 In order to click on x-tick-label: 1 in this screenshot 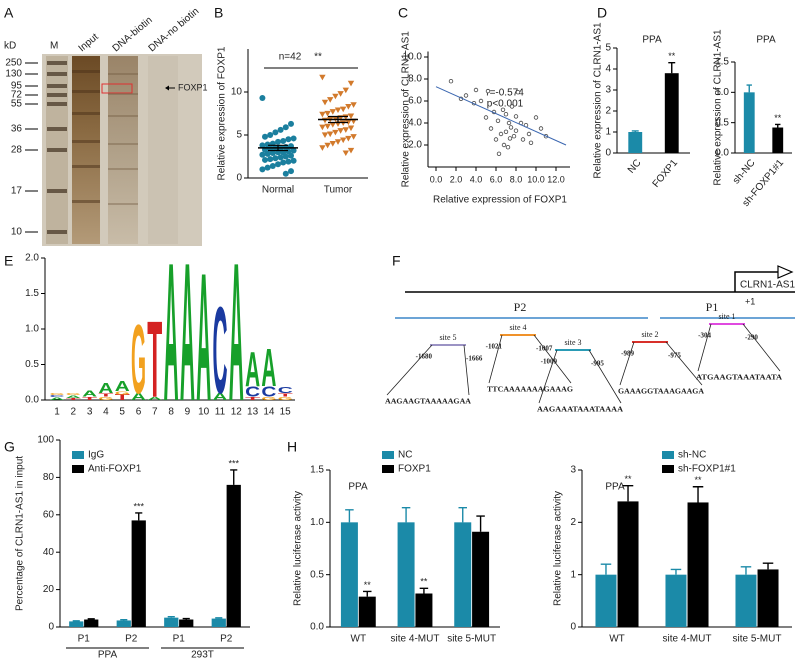, I will do `click(57, 412)`.